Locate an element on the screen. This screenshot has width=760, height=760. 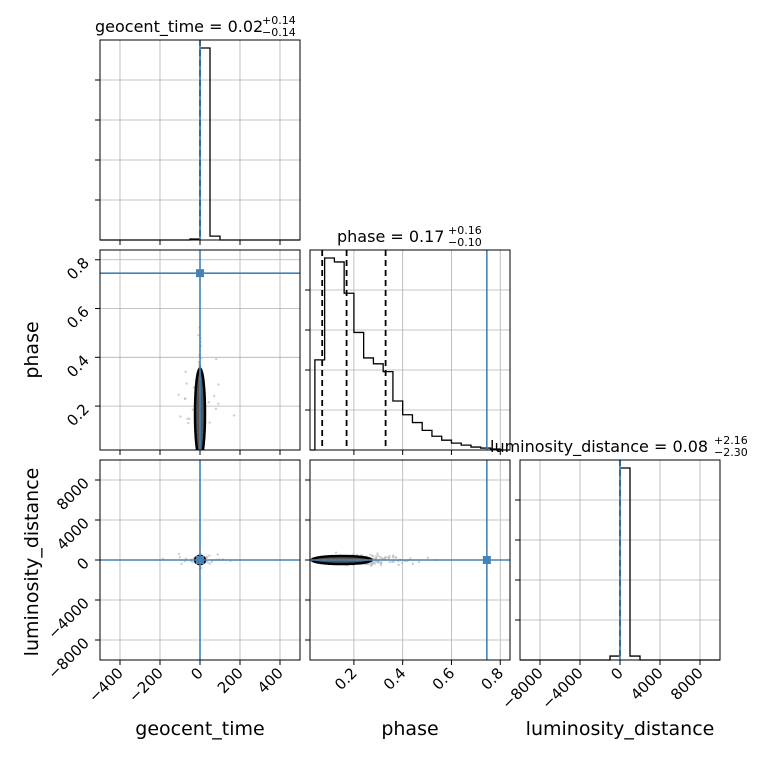
y-axis-label-luminosity-distance: luminosity_distance is located at coordinates (32, 562).